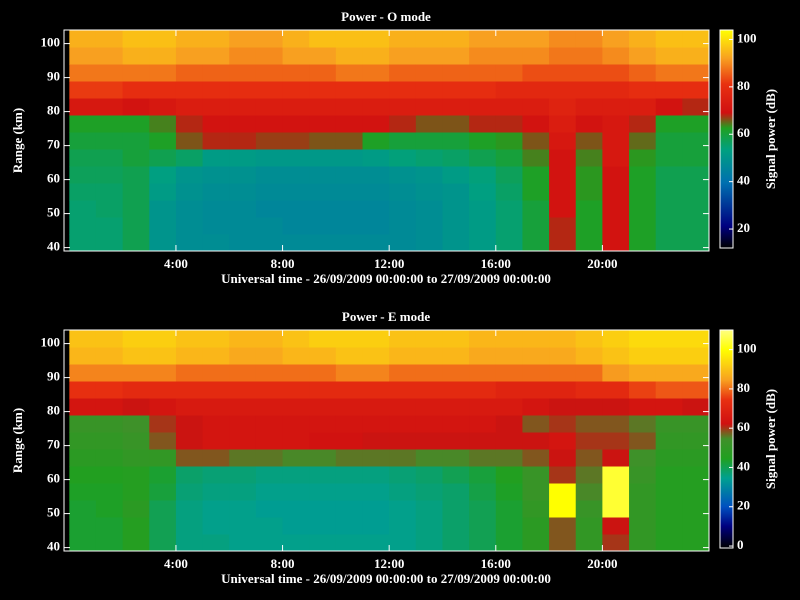 The height and width of the screenshot is (600, 800). What do you see at coordinates (743, 132) in the screenshot?
I see `colorbar-tick-label: 60` at bounding box center [743, 132].